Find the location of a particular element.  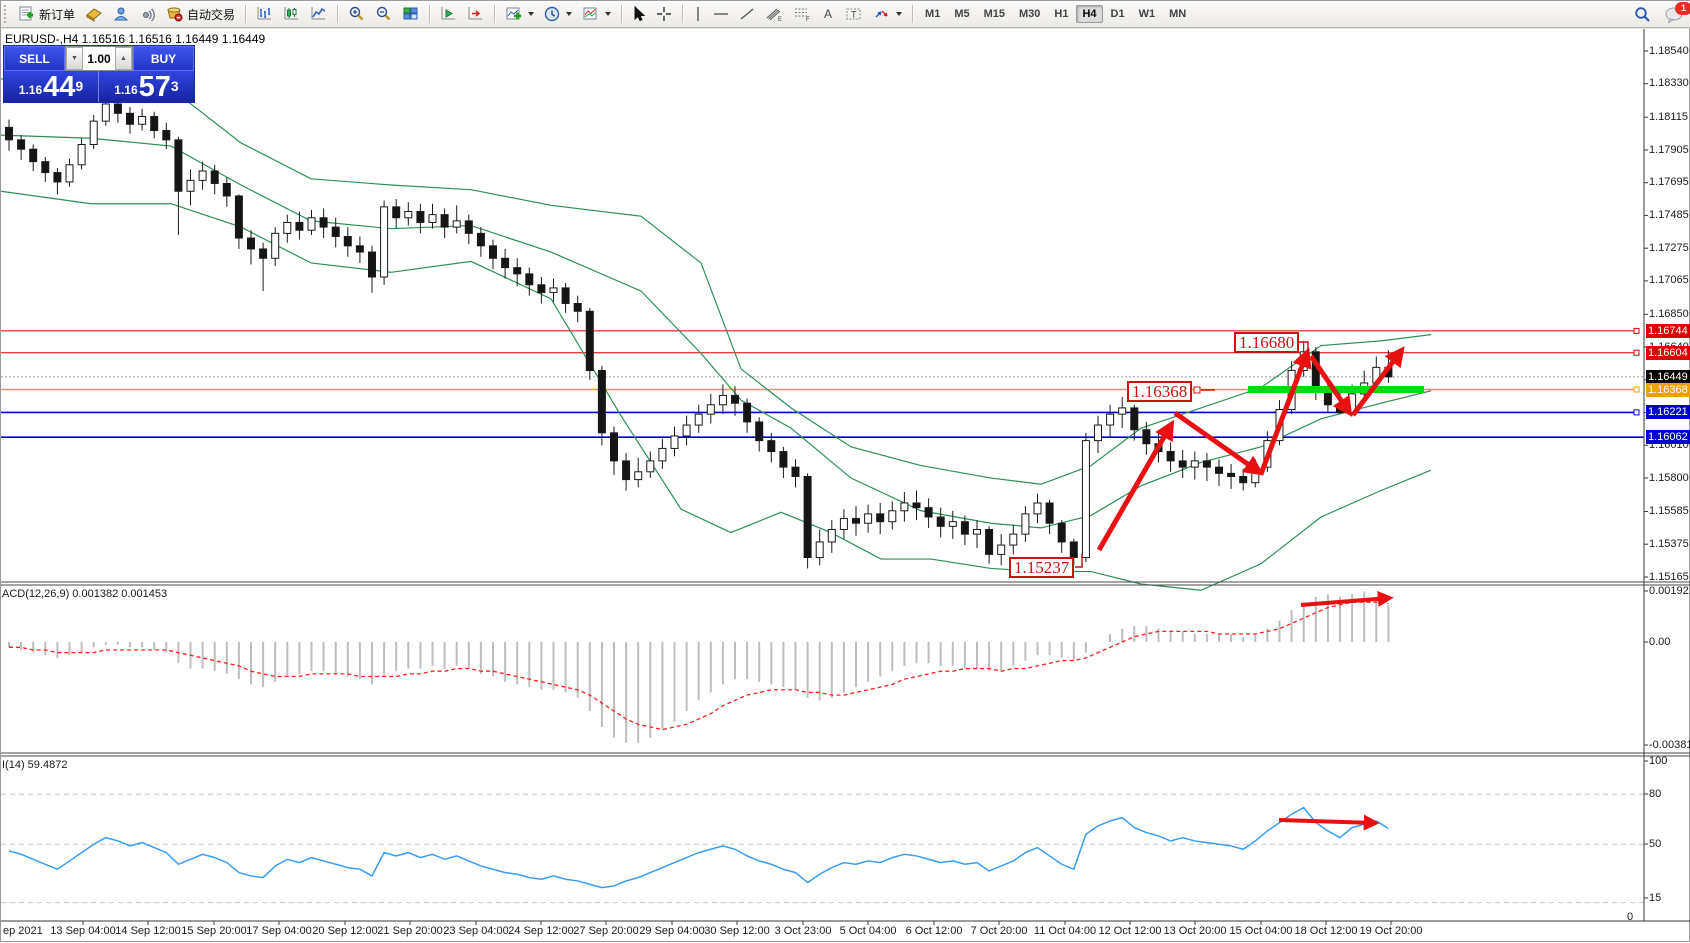

svg-text: E is located at coordinates (780, 19).